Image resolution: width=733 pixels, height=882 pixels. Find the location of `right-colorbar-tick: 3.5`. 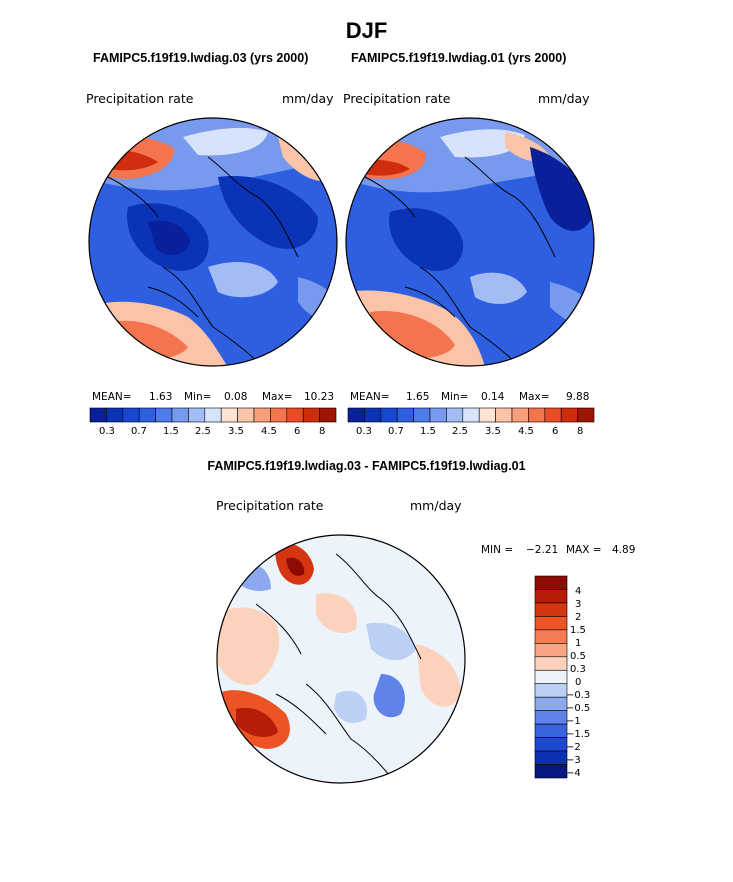

right-colorbar-tick: 3.5 is located at coordinates (493, 431).